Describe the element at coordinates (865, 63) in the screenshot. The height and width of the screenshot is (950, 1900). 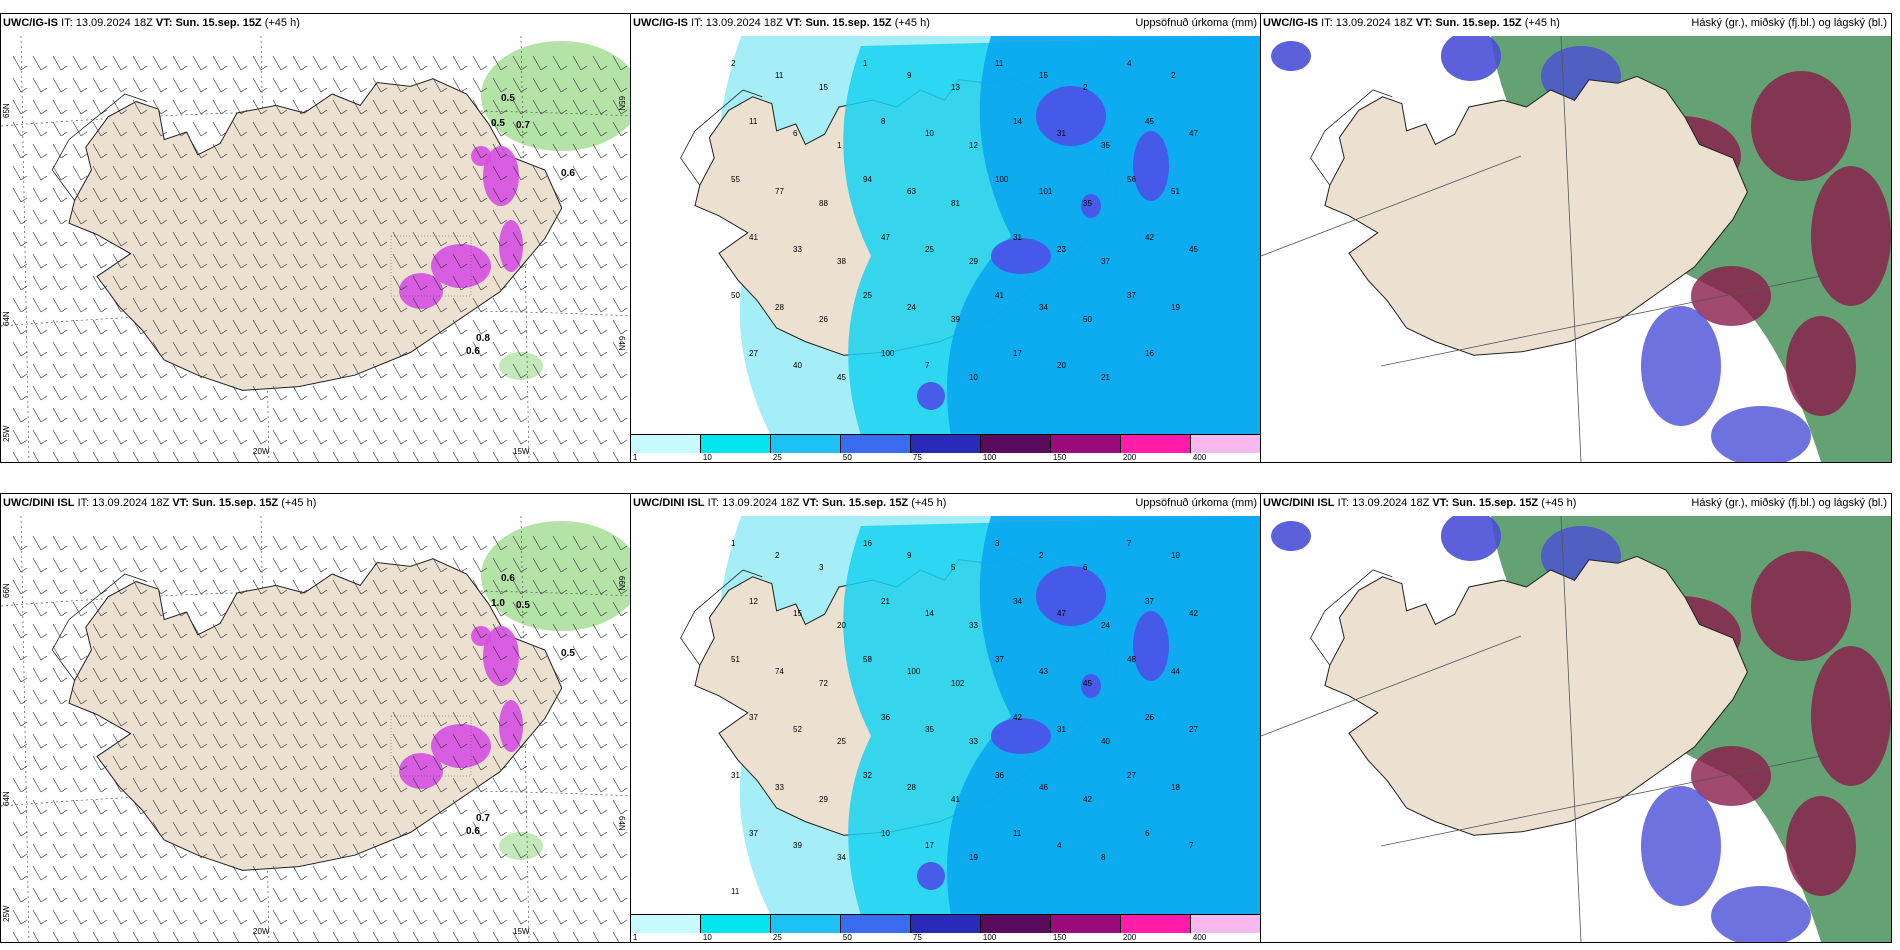
I see `precip-value: 1` at that location.